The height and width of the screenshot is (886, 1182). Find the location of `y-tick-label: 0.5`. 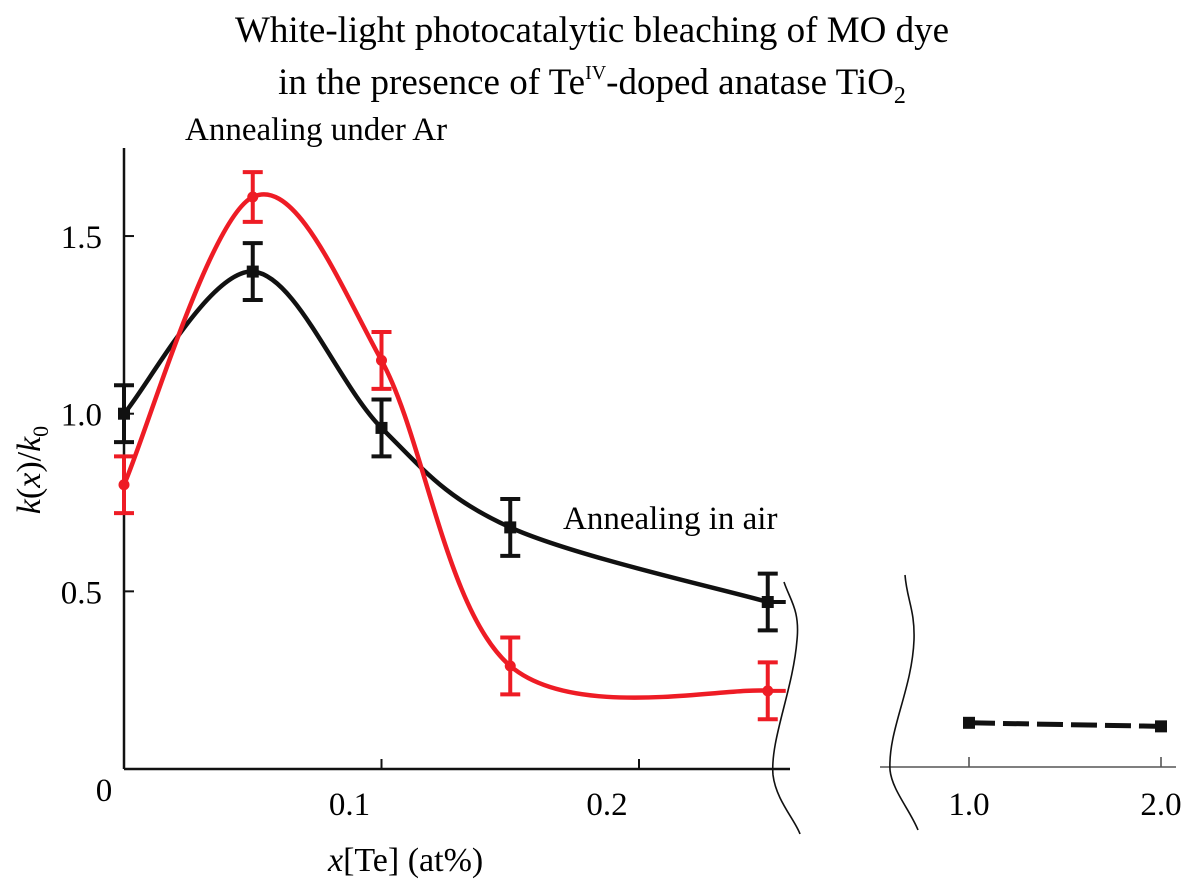

y-tick-label: 0.5 is located at coordinates (81, 593).